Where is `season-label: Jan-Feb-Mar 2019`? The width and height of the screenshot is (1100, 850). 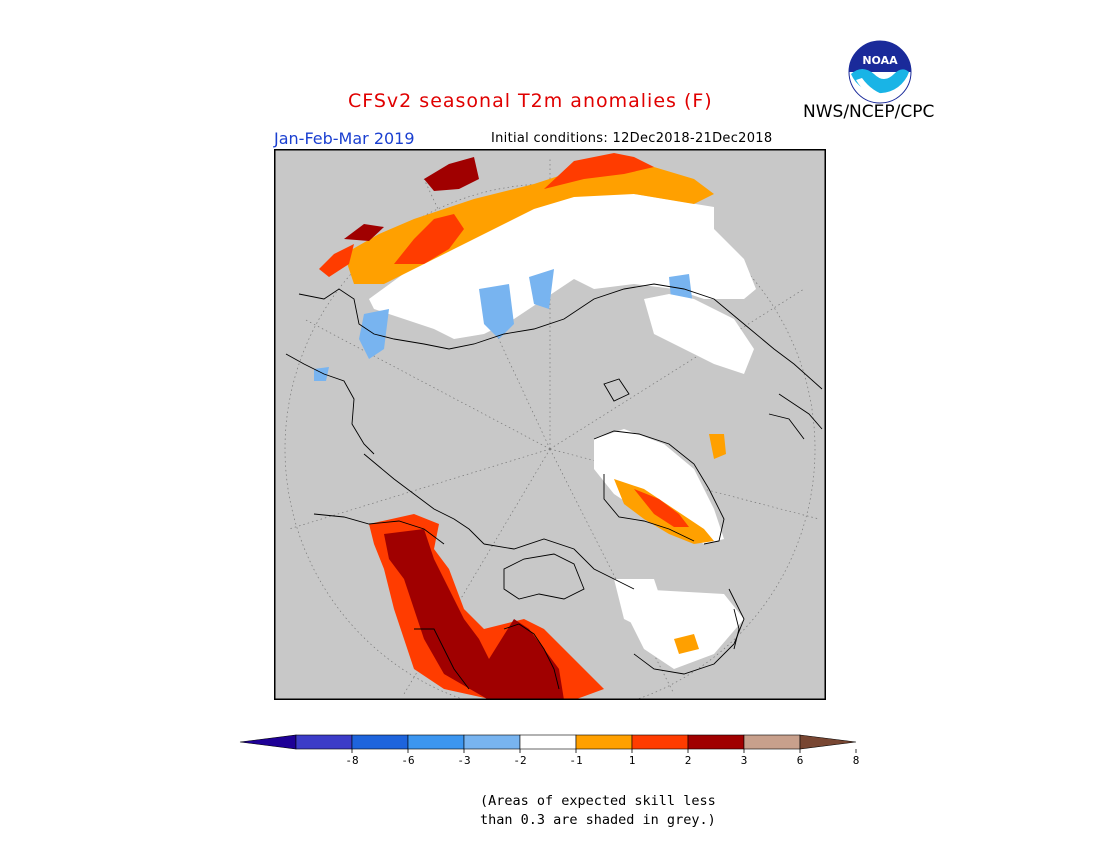
season-label: Jan-Feb-Mar 2019 is located at coordinates (344, 138).